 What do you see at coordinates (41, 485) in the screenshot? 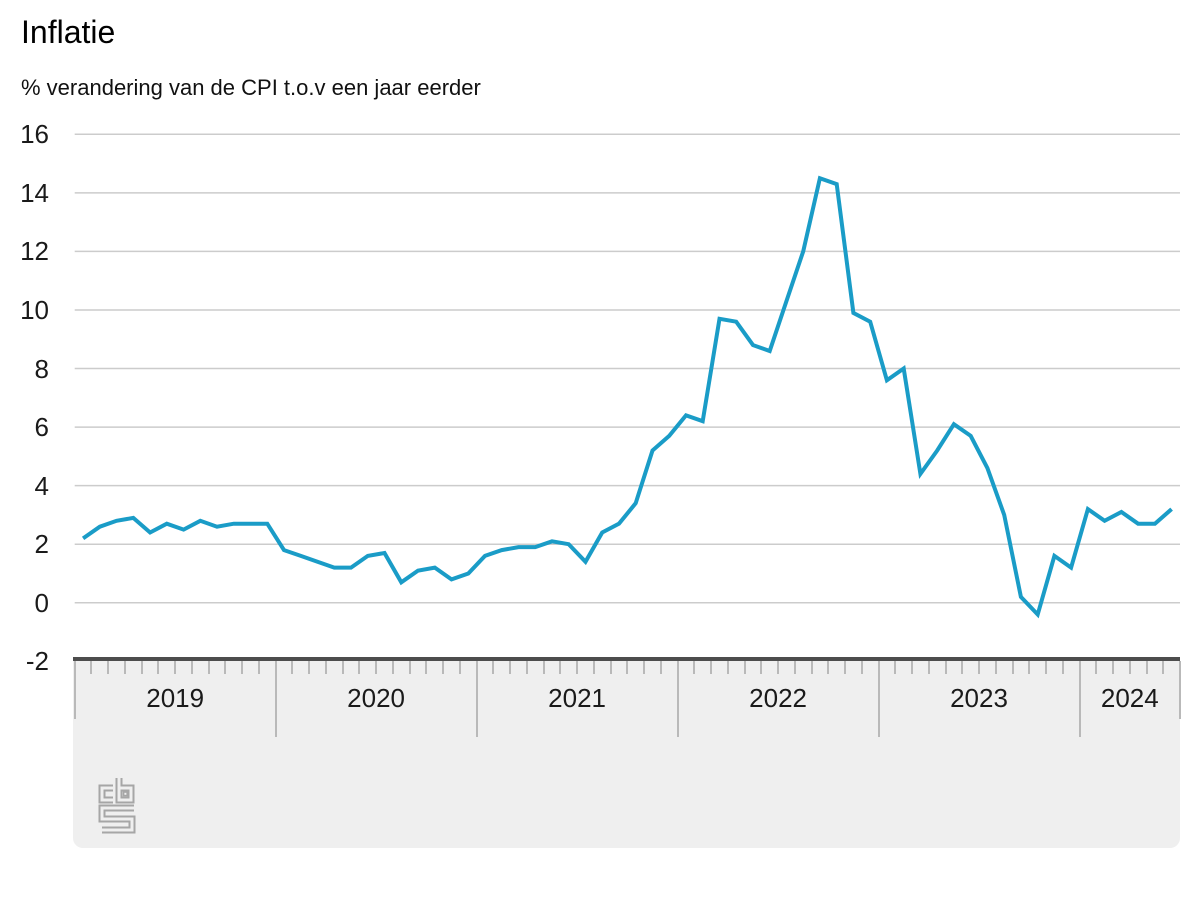
I see `y-axis-tick-label: 4` at bounding box center [41, 485].